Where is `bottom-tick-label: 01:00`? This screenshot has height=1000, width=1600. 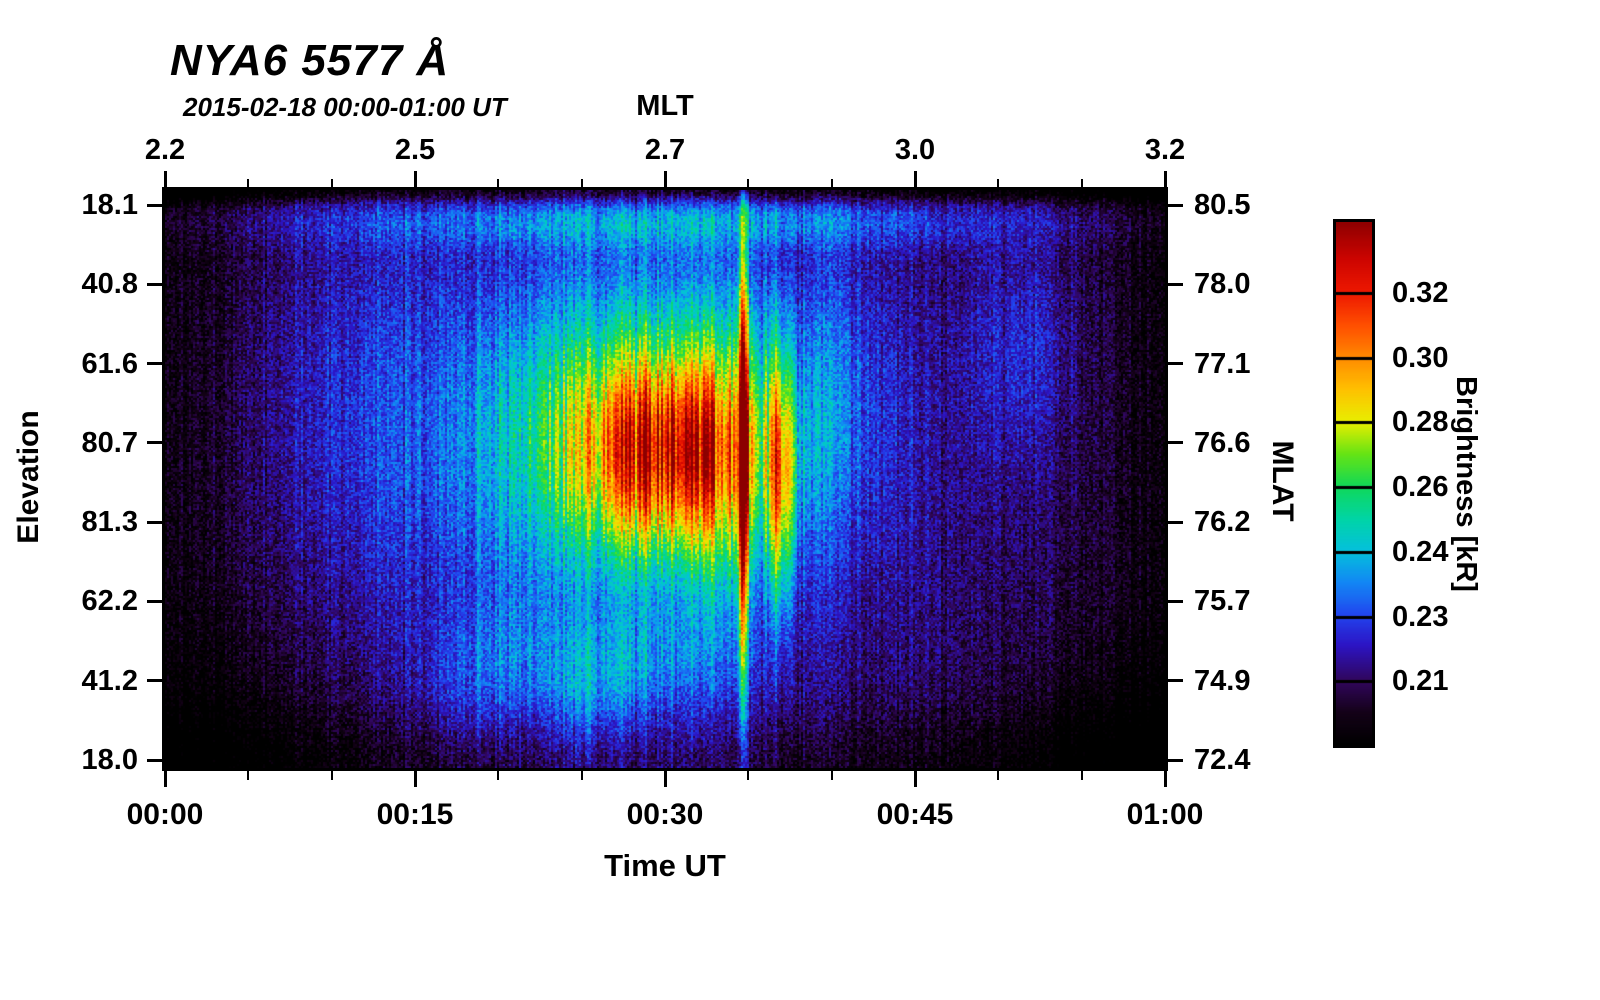 bottom-tick-label: 01:00 is located at coordinates (1165, 814).